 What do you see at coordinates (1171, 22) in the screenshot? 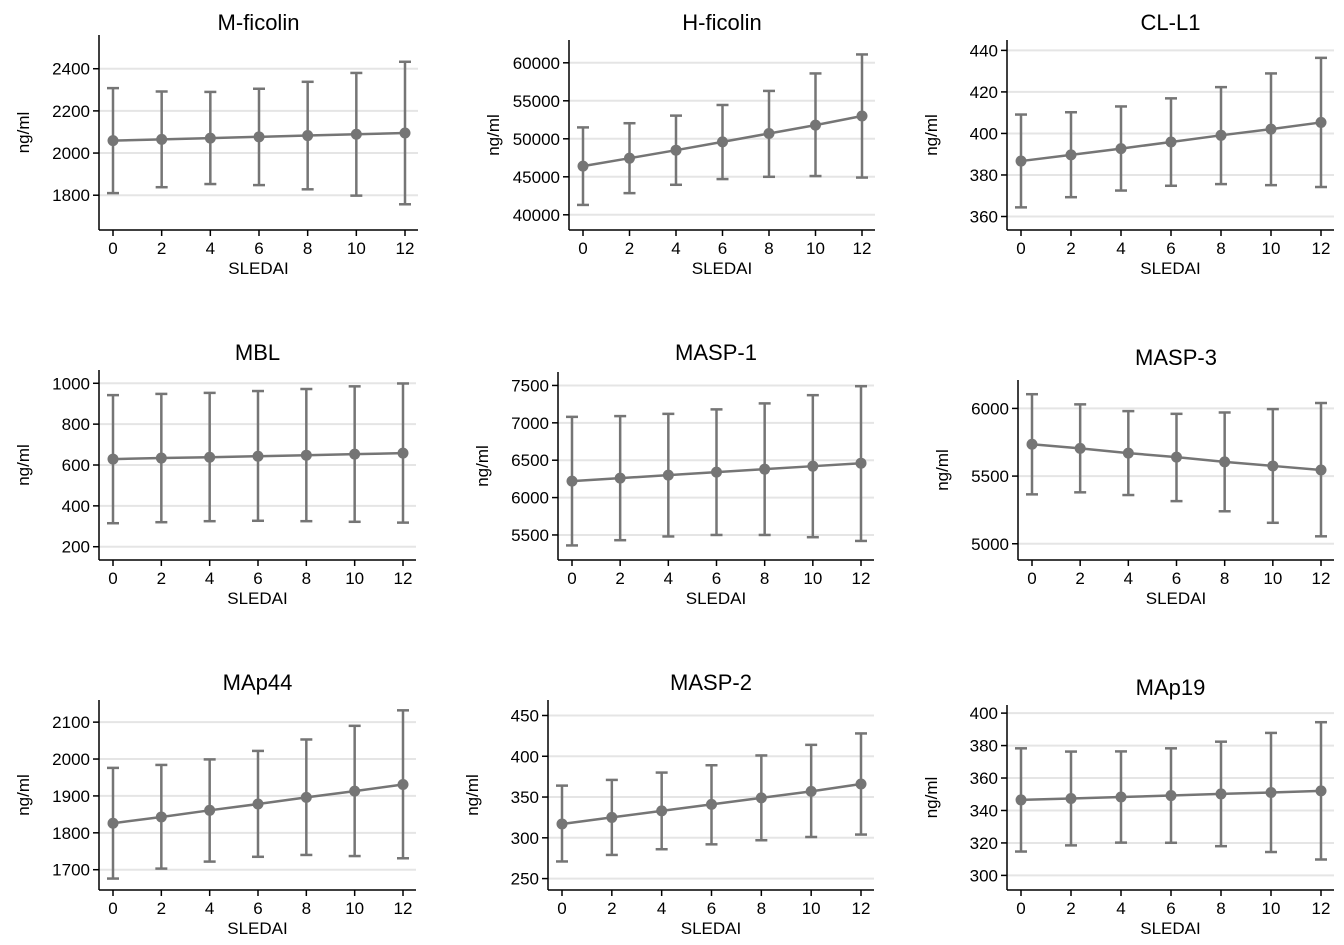
I see `panel-title: CL-L1` at bounding box center [1171, 22].